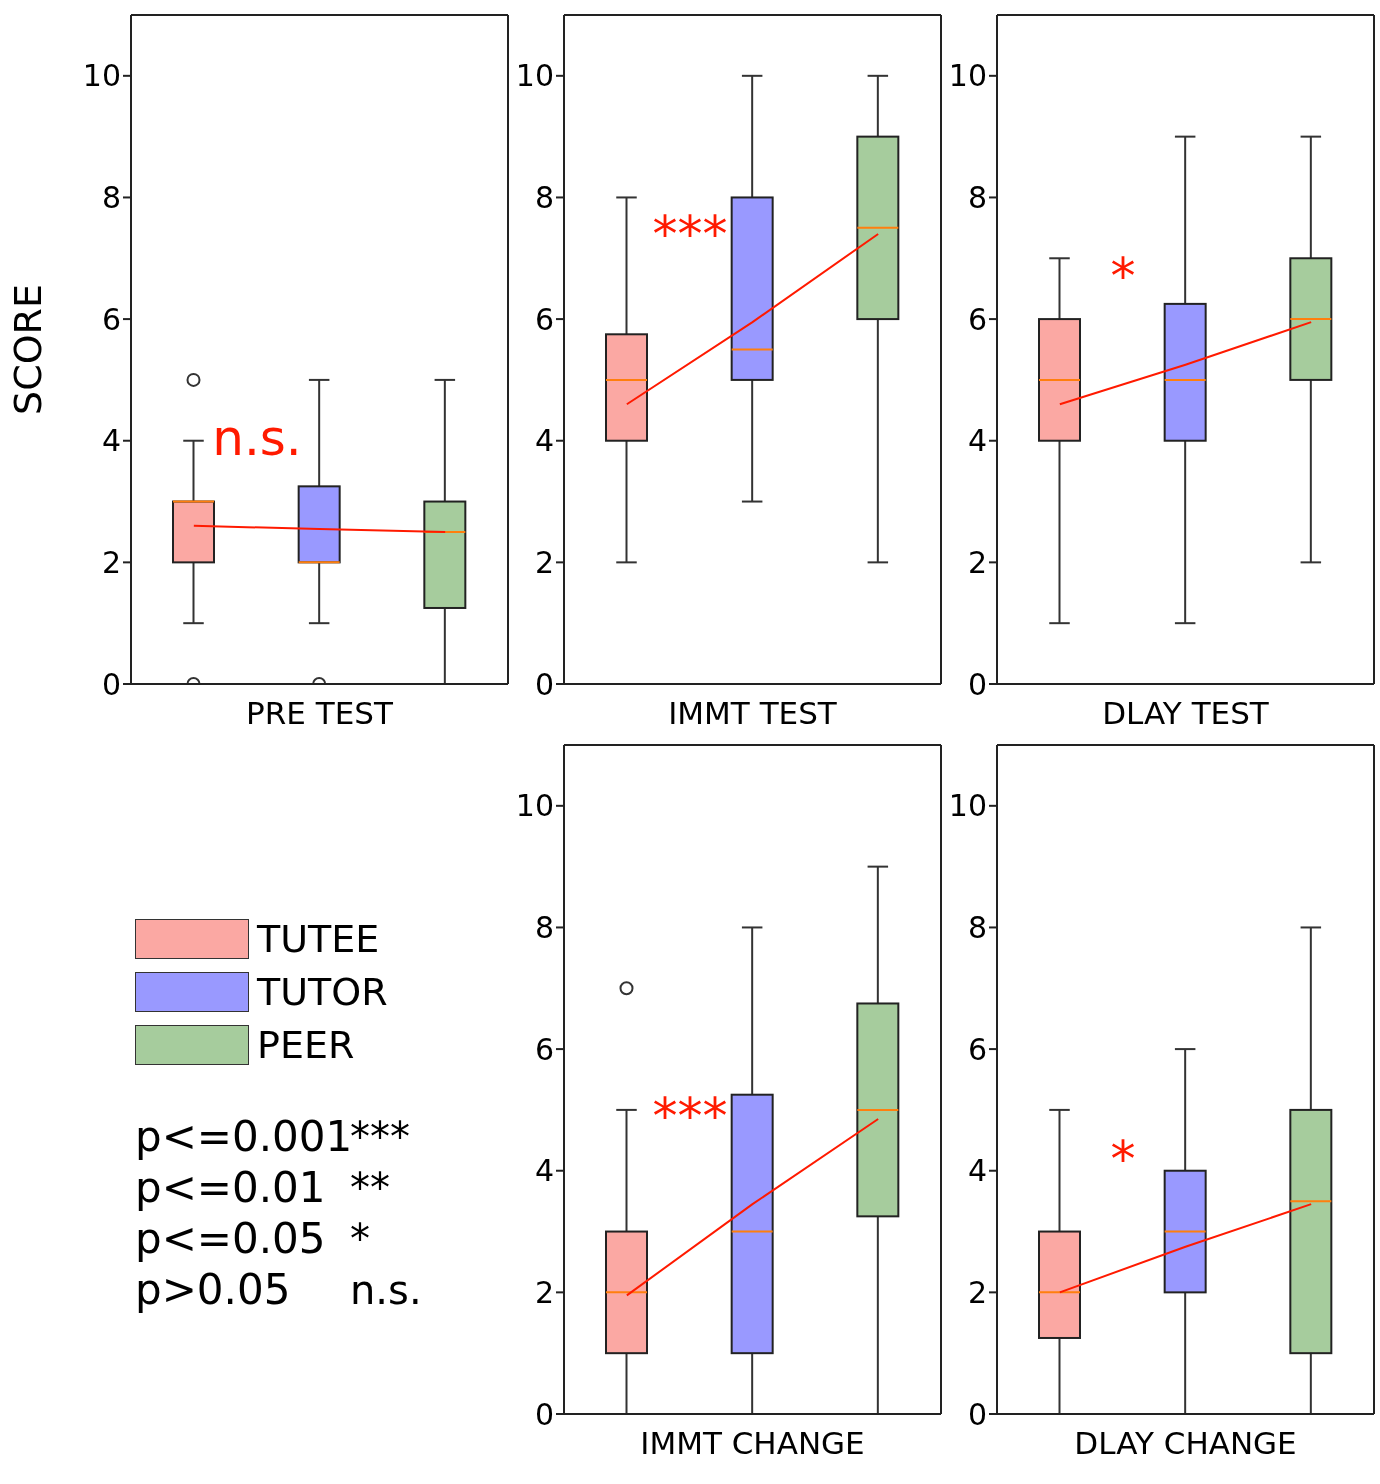 The height and width of the screenshot is (1484, 1380). I want to click on annotation: n.s., so click(257, 437).